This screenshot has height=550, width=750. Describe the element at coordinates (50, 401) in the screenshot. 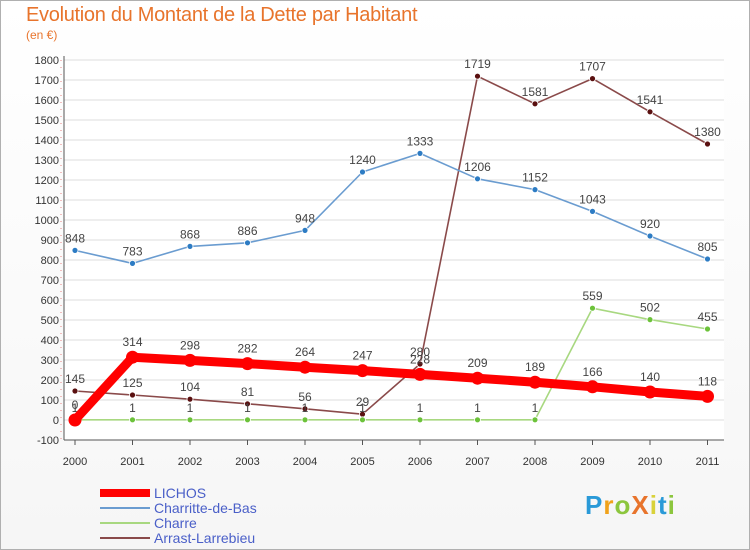

I see `y-tick-label: 100` at that location.